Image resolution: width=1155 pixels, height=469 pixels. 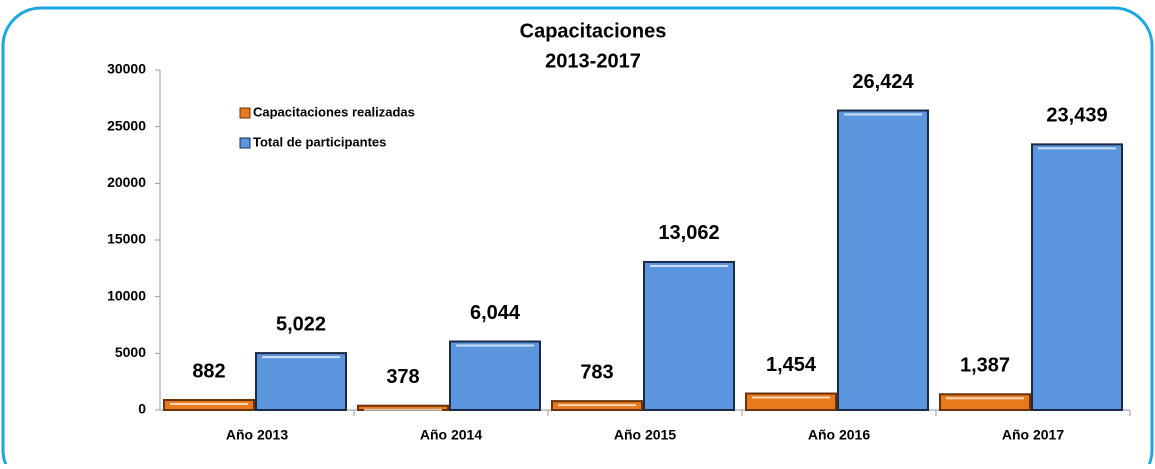 I want to click on y-tick-label: 20000, so click(x=126, y=182).